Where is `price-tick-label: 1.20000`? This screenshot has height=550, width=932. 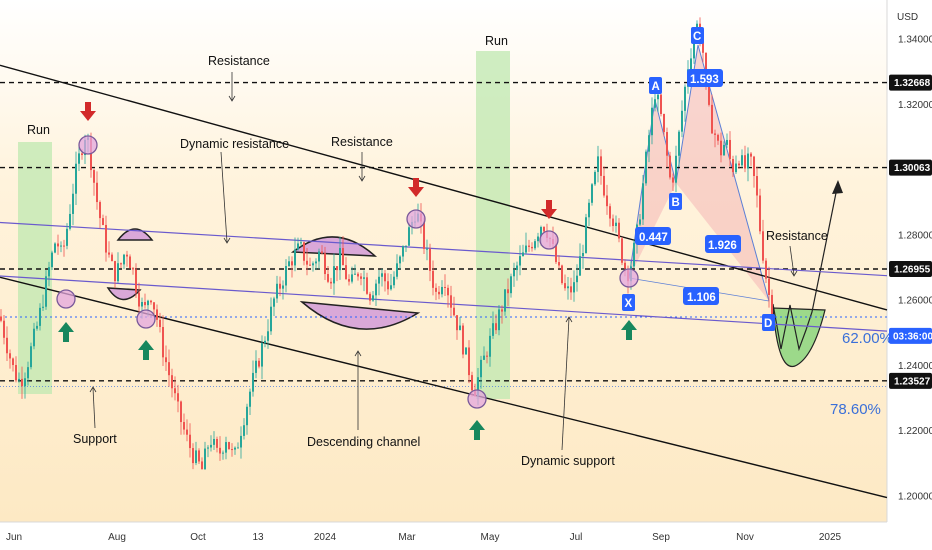 price-tick-label: 1.20000 is located at coordinates (915, 496).